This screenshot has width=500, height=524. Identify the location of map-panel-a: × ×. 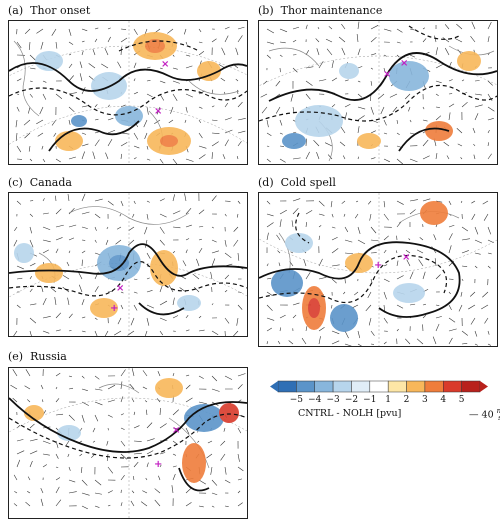
(128, 92).